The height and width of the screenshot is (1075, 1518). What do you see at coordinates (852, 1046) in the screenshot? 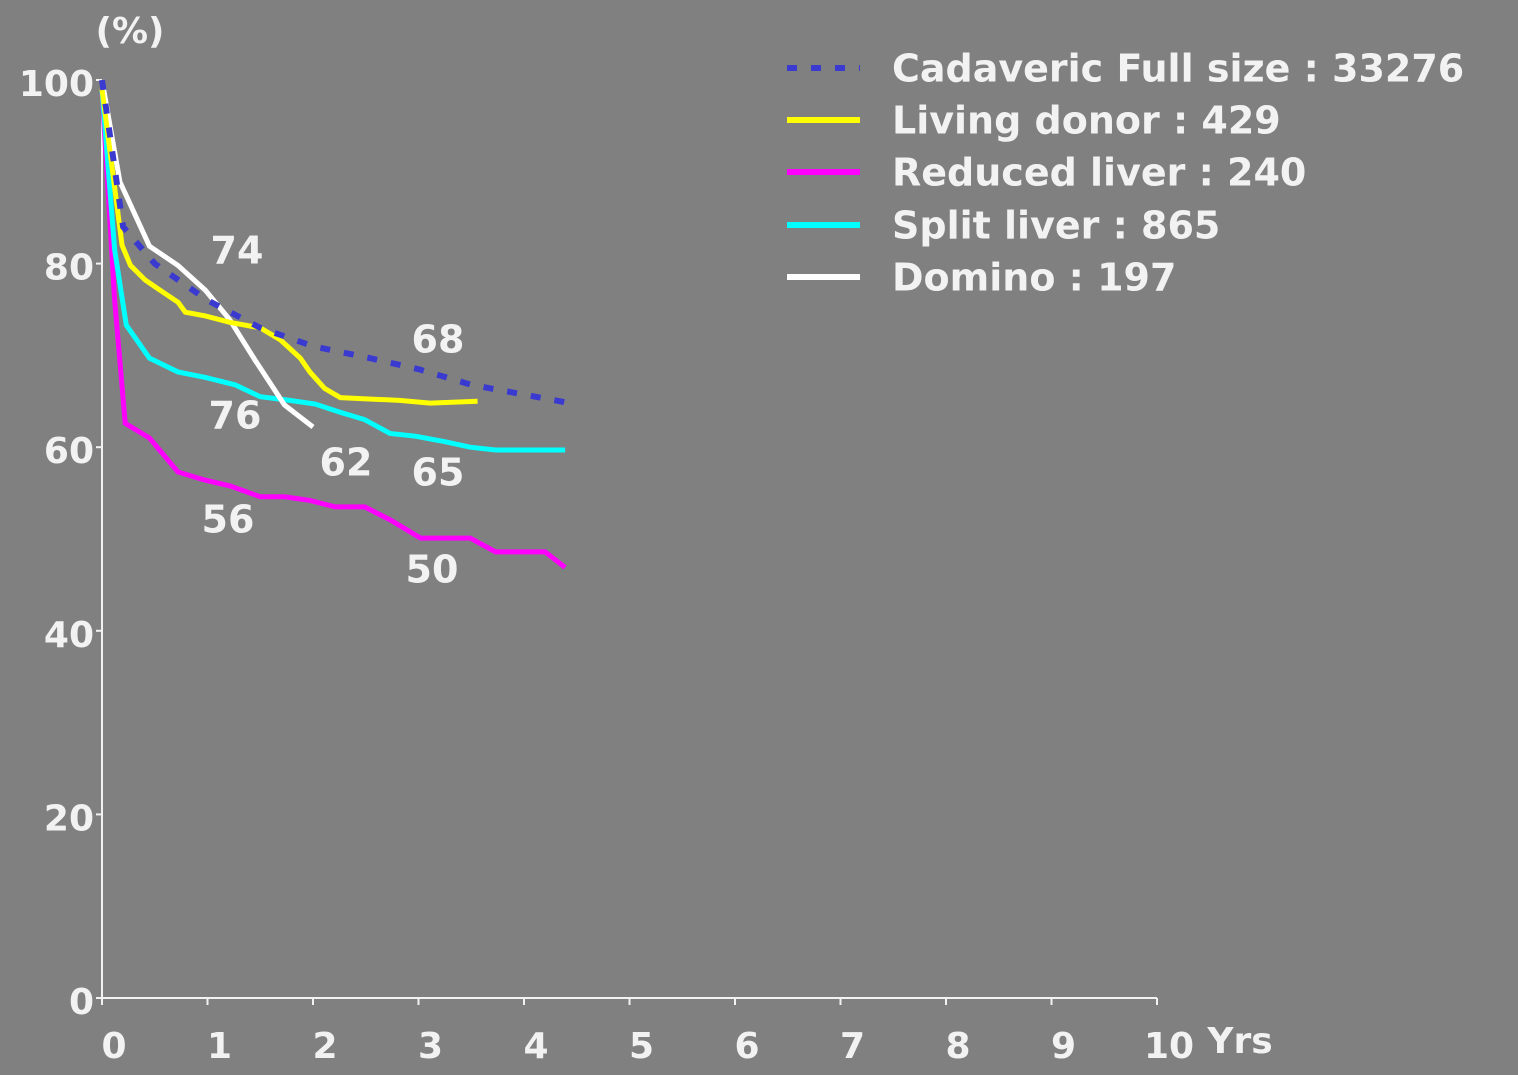
I see `x-tick-label: 7` at bounding box center [852, 1046].